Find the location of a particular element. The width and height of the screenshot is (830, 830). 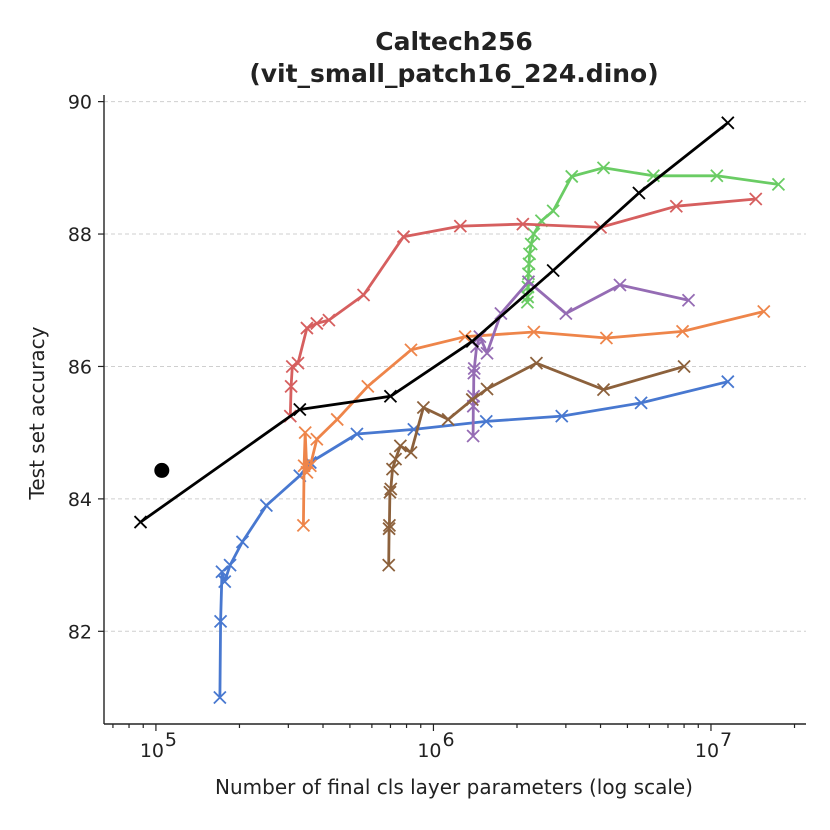

y-tick-label: 82 is located at coordinates (80, 632).